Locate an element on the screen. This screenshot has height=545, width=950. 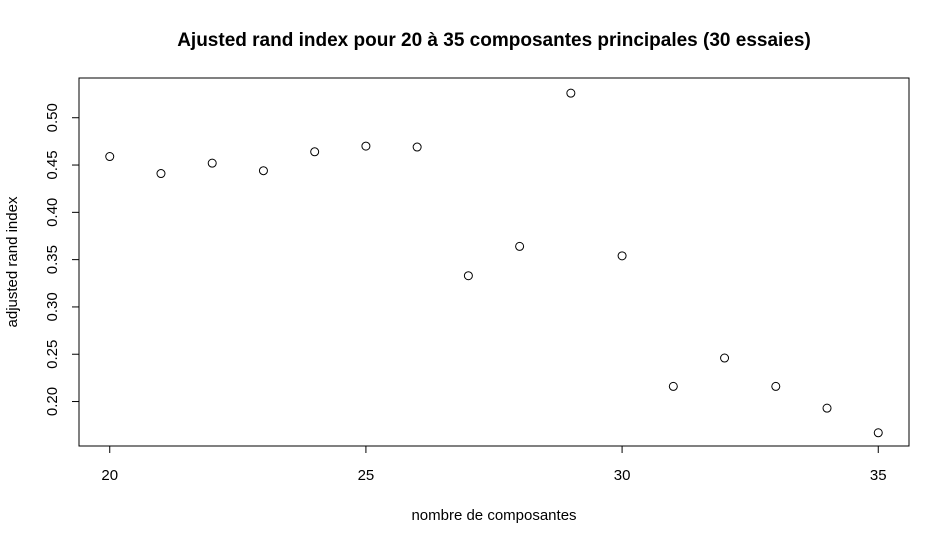
y-tick-label: 0.30 is located at coordinates (52, 306).